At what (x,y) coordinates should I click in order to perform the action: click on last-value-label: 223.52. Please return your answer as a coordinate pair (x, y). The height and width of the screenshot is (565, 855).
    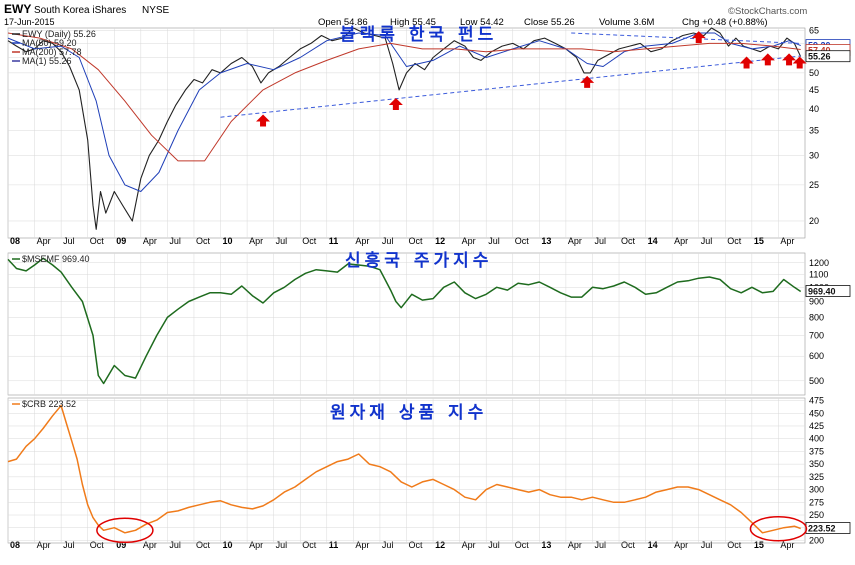
    Looking at the image, I should click on (822, 528).